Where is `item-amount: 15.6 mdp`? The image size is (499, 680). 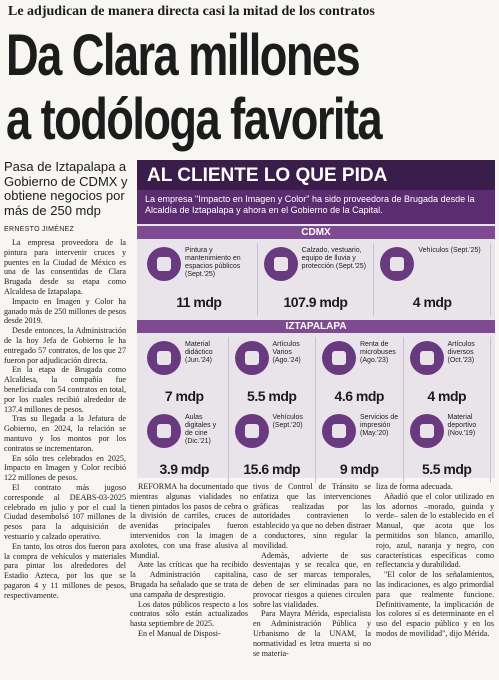
item-amount: 15.6 mdp is located at coordinates (272, 469).